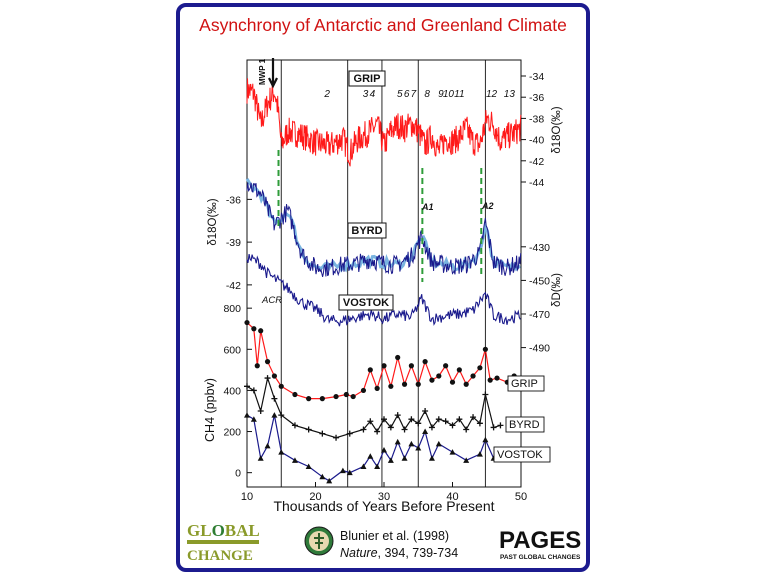 The image size is (768, 576). I want to click on grip-y-axis-title: δ18O(‰), so click(557, 129).